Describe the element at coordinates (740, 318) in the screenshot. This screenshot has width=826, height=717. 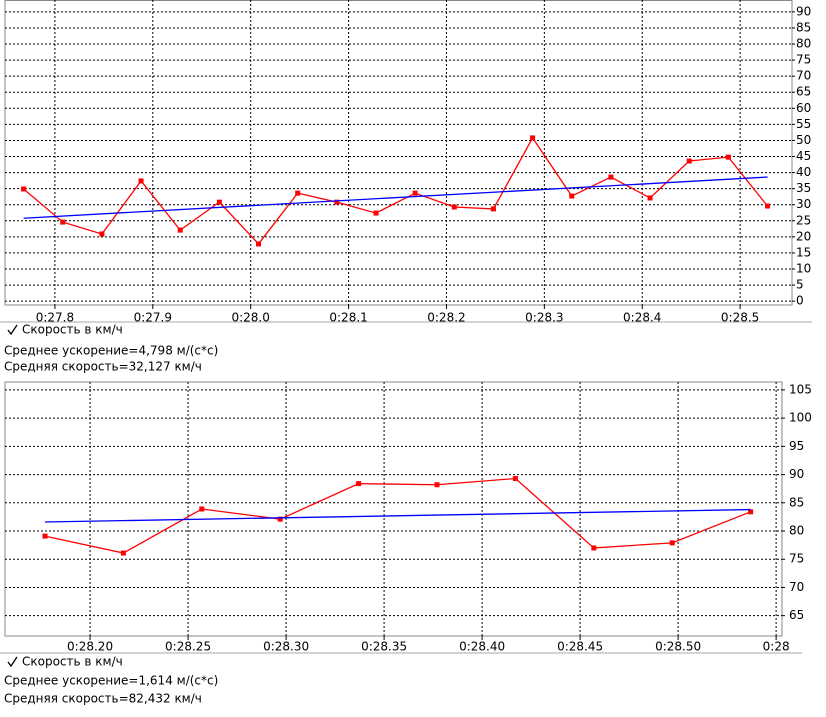
I see `x-tick-label: 0:28.5` at that location.